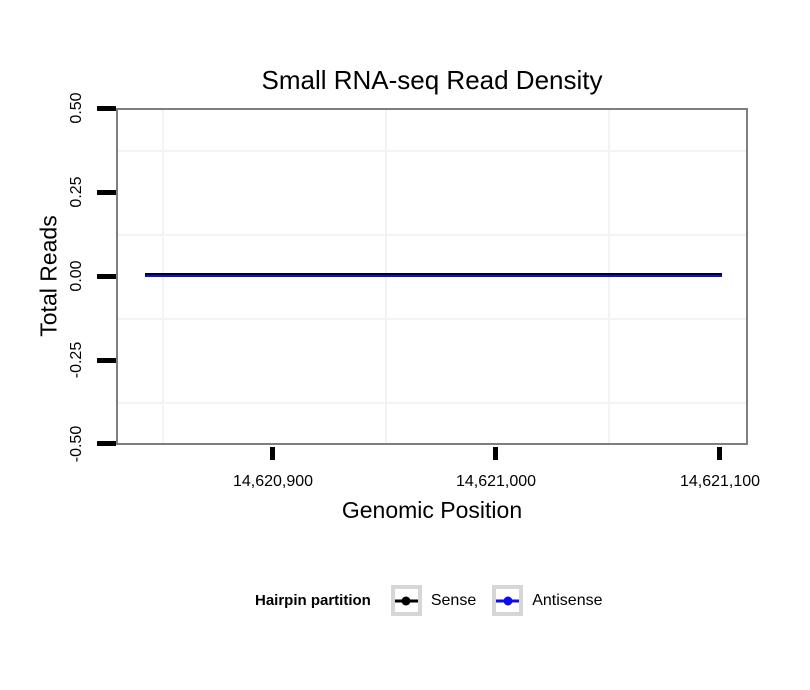 Image resolution: width=810 pixels, height=690 pixels. I want to click on y-axis-tick-label: 0.00, so click(76, 276).